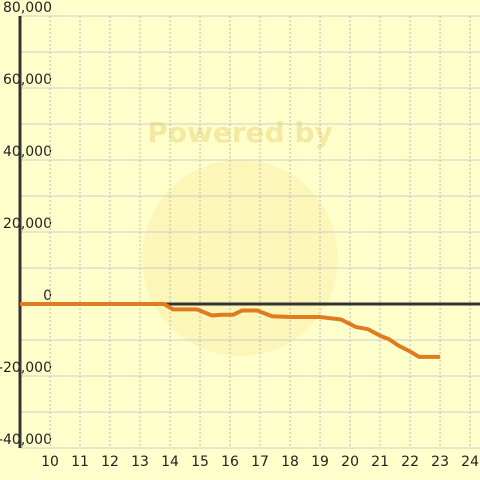 Image resolution: width=480 pixels, height=480 pixels. I want to click on x-tick-label: 11, so click(80, 462).